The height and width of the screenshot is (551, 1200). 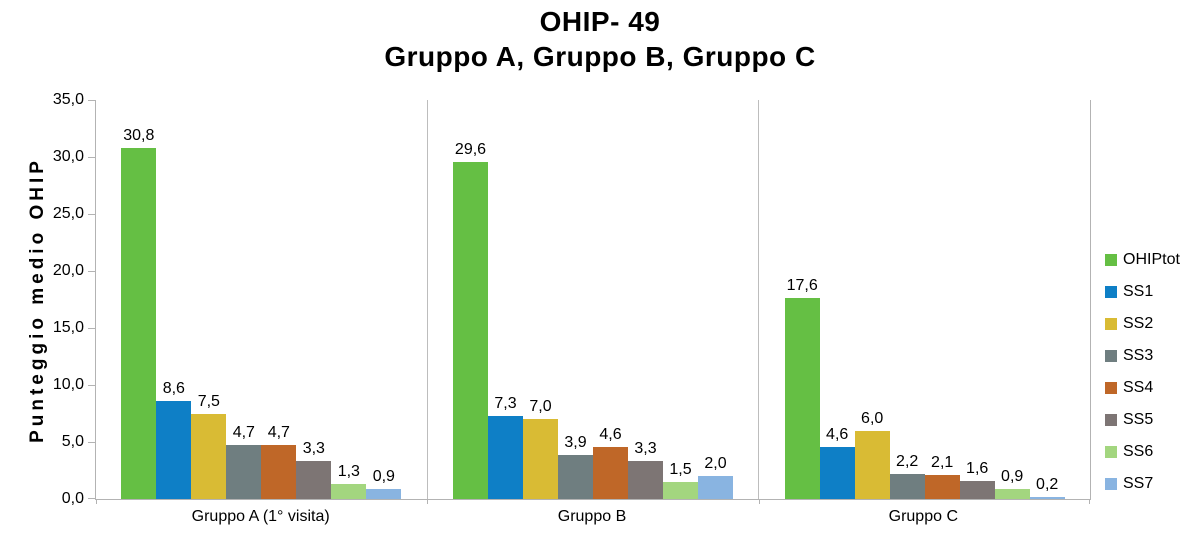 I want to click on legend-label: SS2, so click(x=1138, y=323).